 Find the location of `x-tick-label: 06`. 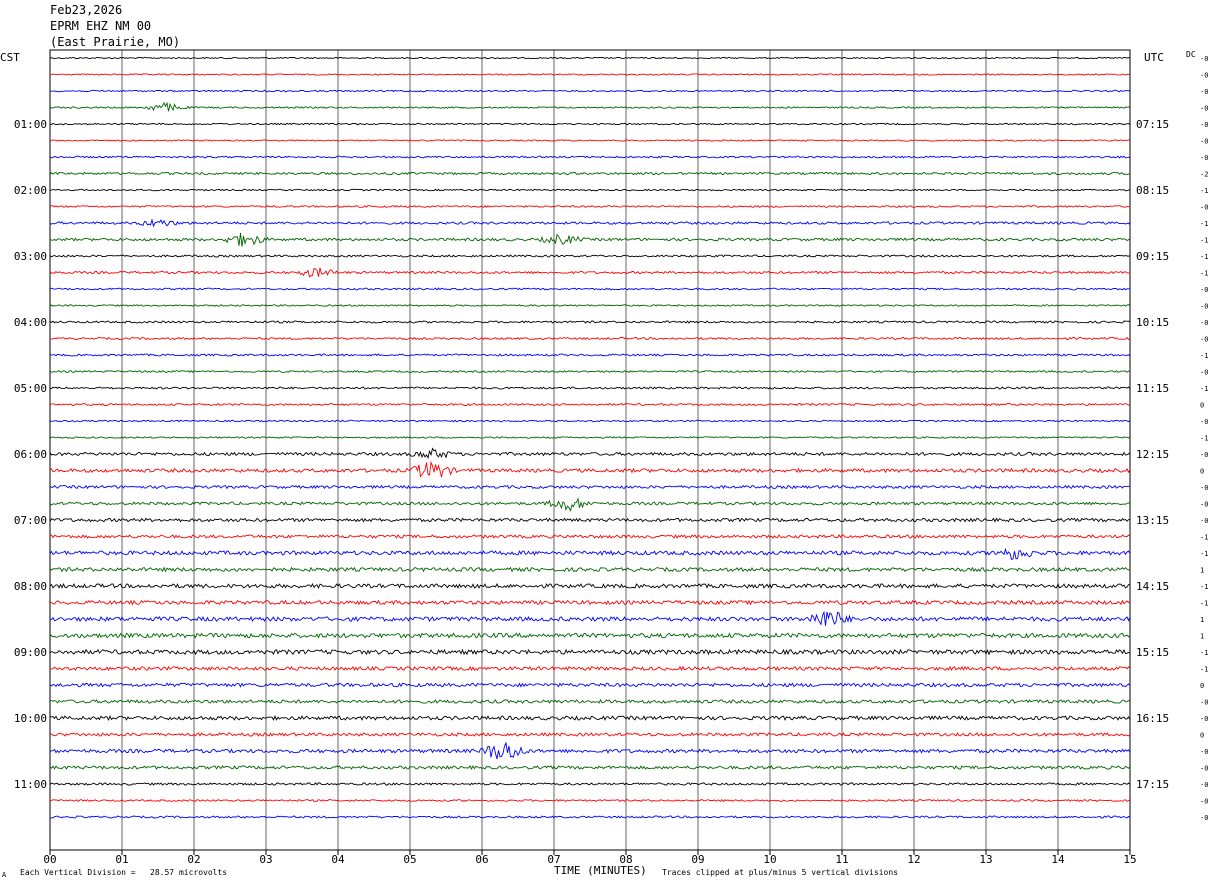

x-tick-label: 06 is located at coordinates (481, 859).